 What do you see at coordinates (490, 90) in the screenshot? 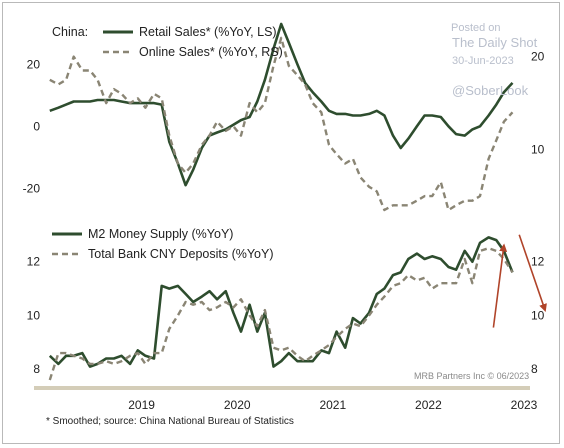
I see `watermark-handle: @SoberLook` at bounding box center [490, 90].